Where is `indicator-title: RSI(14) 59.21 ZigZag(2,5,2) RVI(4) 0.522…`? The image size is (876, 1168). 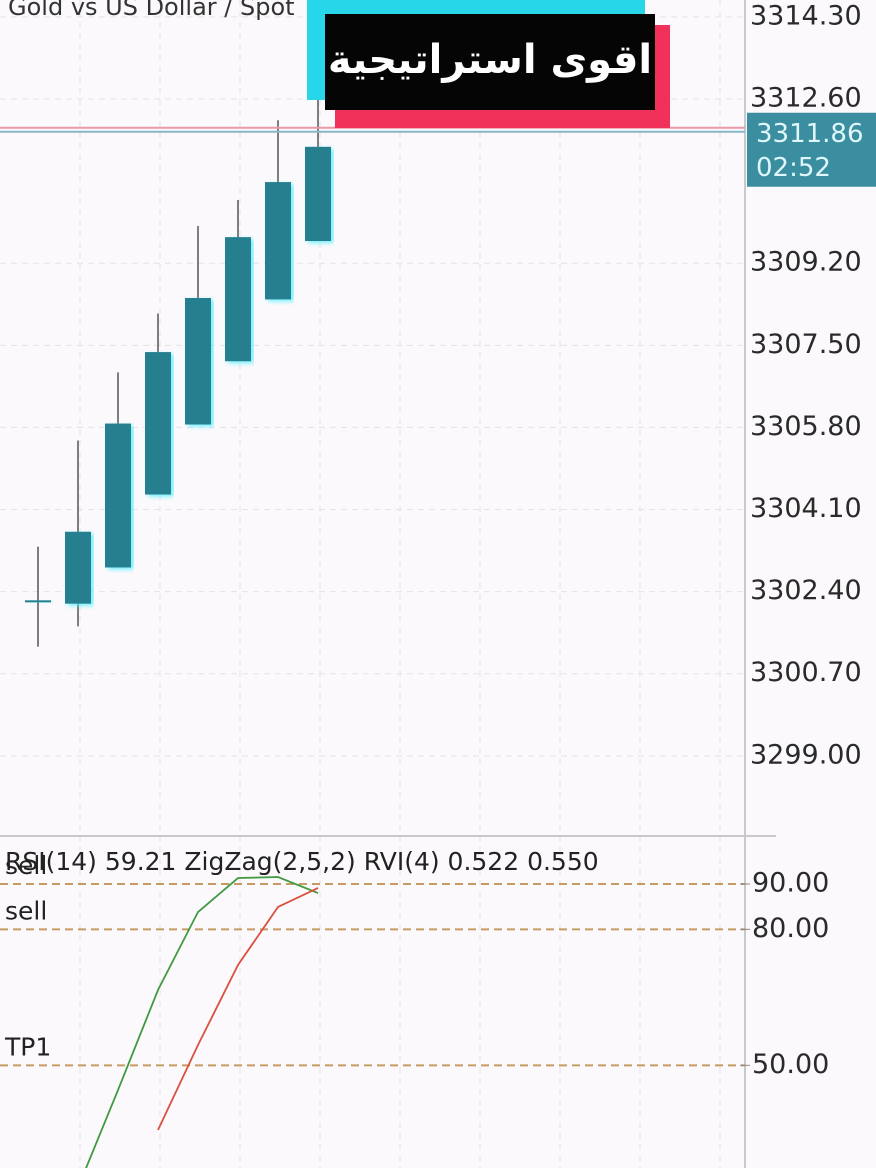 indicator-title: RSI(14) 59.21 ZigZag(2,5,2) RVI(4) 0.522… is located at coordinates (302, 861).